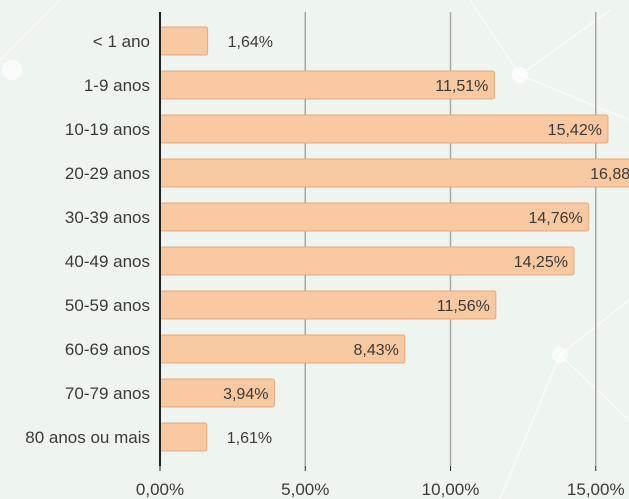 This screenshot has height=499, width=629. Describe the element at coordinates (305, 489) in the screenshot. I see `x-tick-label: 5,00%` at that location.